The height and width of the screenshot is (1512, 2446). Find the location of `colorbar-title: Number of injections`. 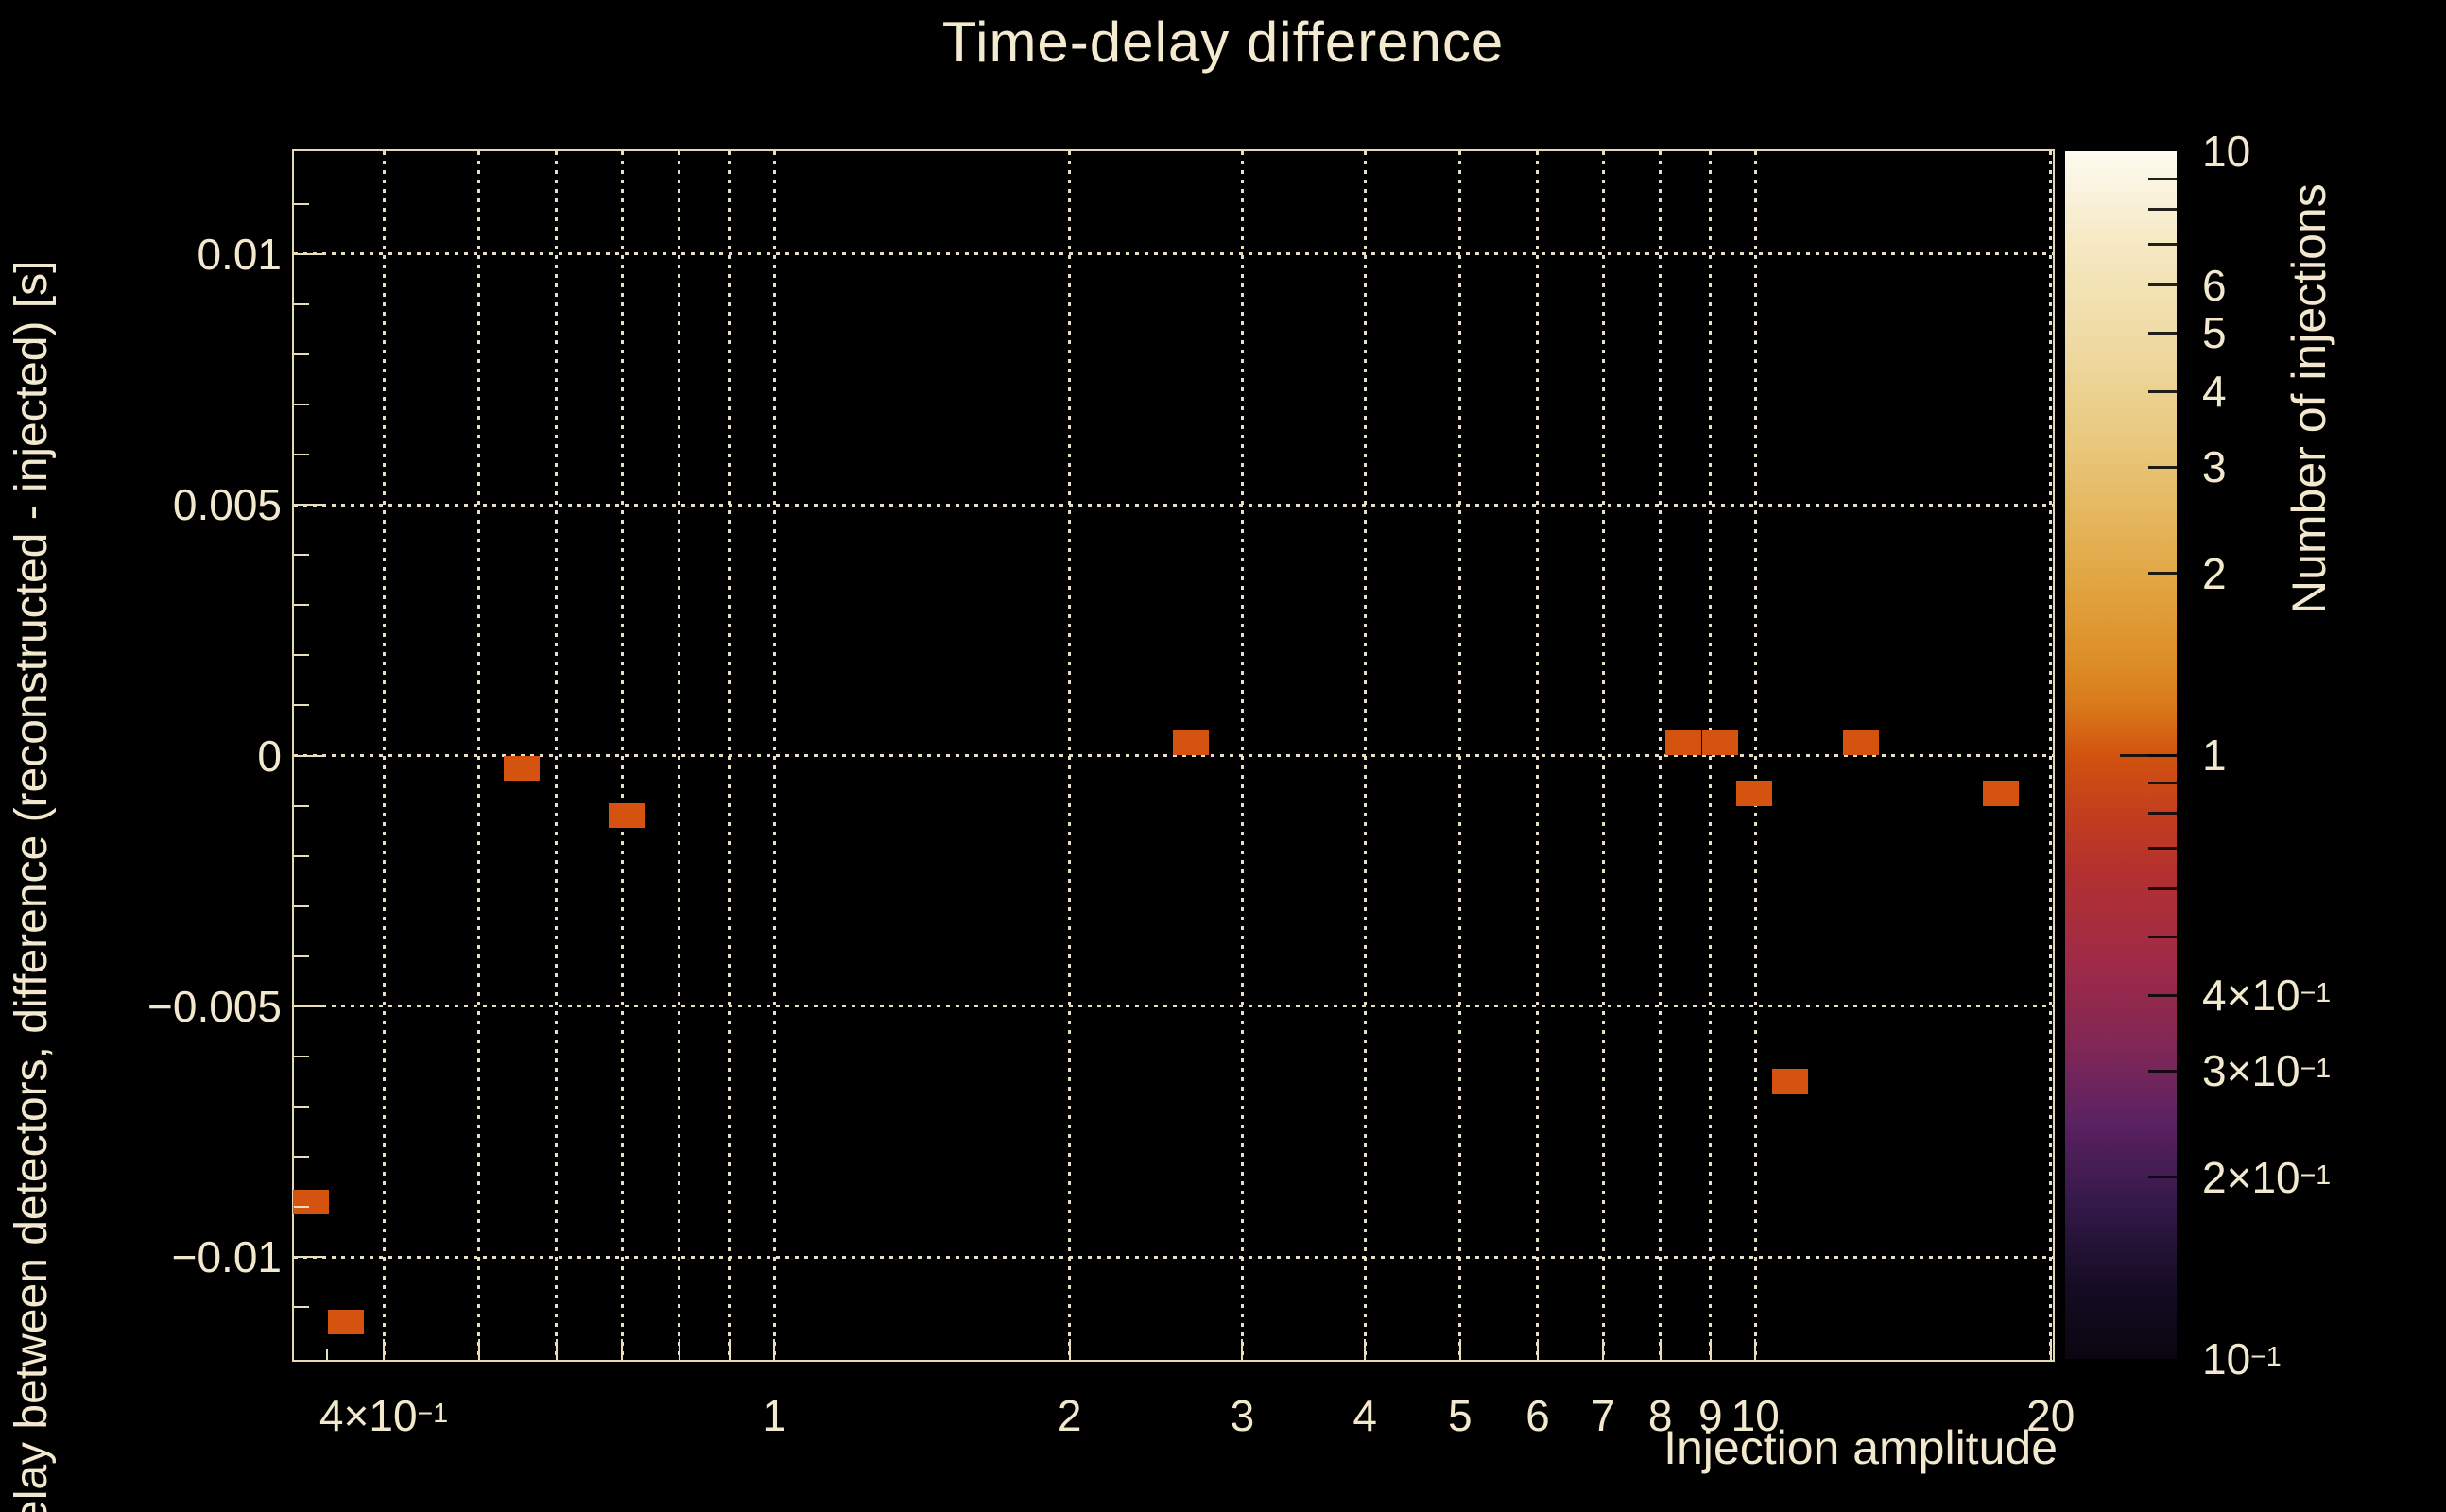

colorbar-title: Number of injections is located at coordinates (2308, 398).